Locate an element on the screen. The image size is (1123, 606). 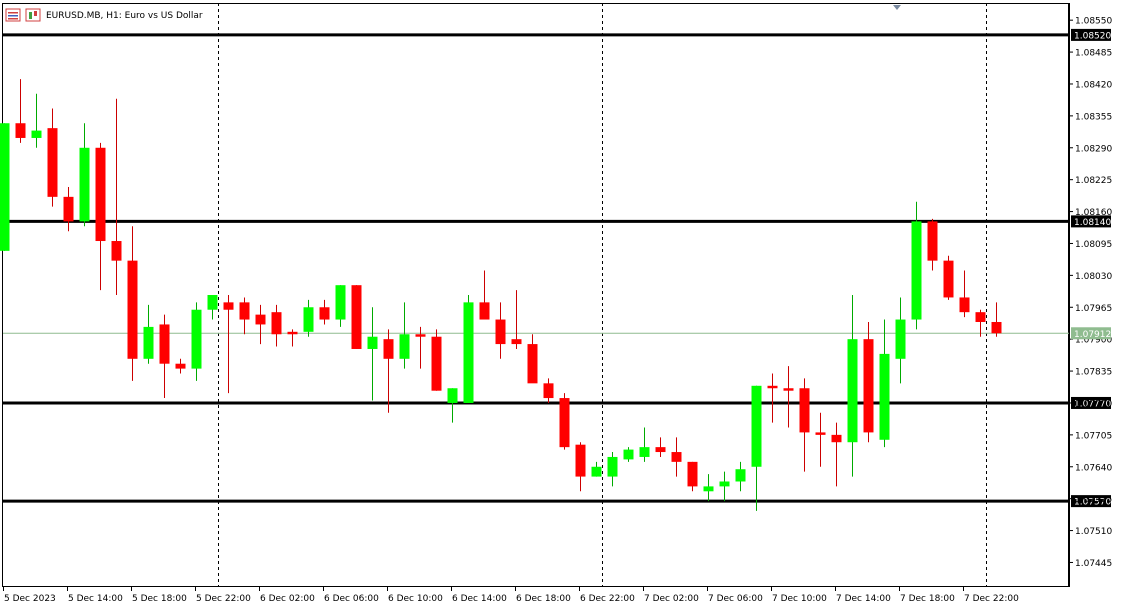
price-tick-label: 1.08160 is located at coordinates (1093, 213).